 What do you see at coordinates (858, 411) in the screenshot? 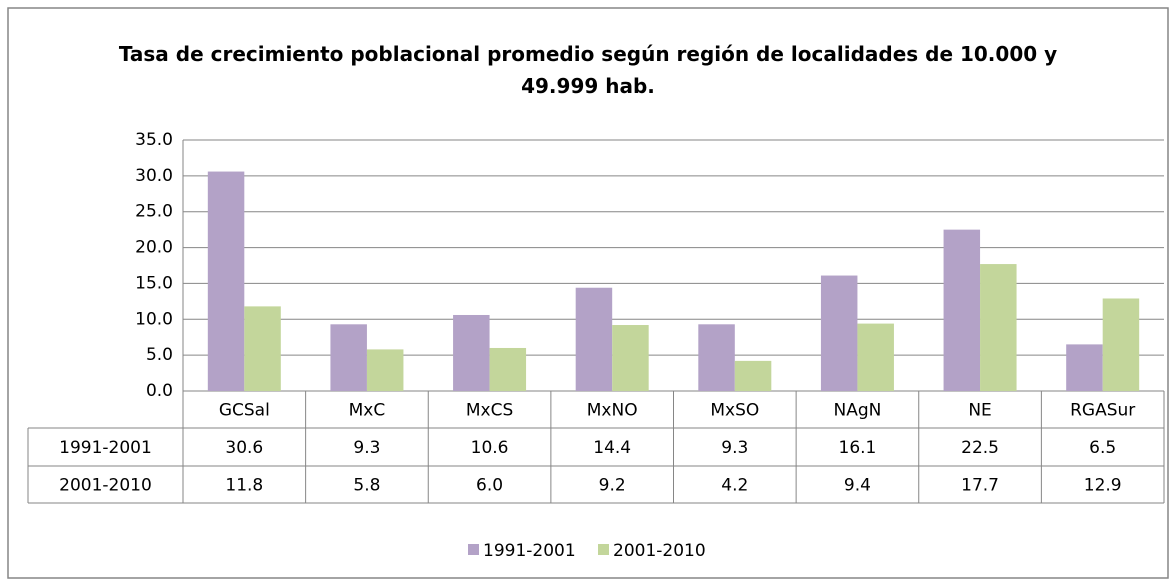
I see `x-tick-label: NAgN` at bounding box center [858, 411].